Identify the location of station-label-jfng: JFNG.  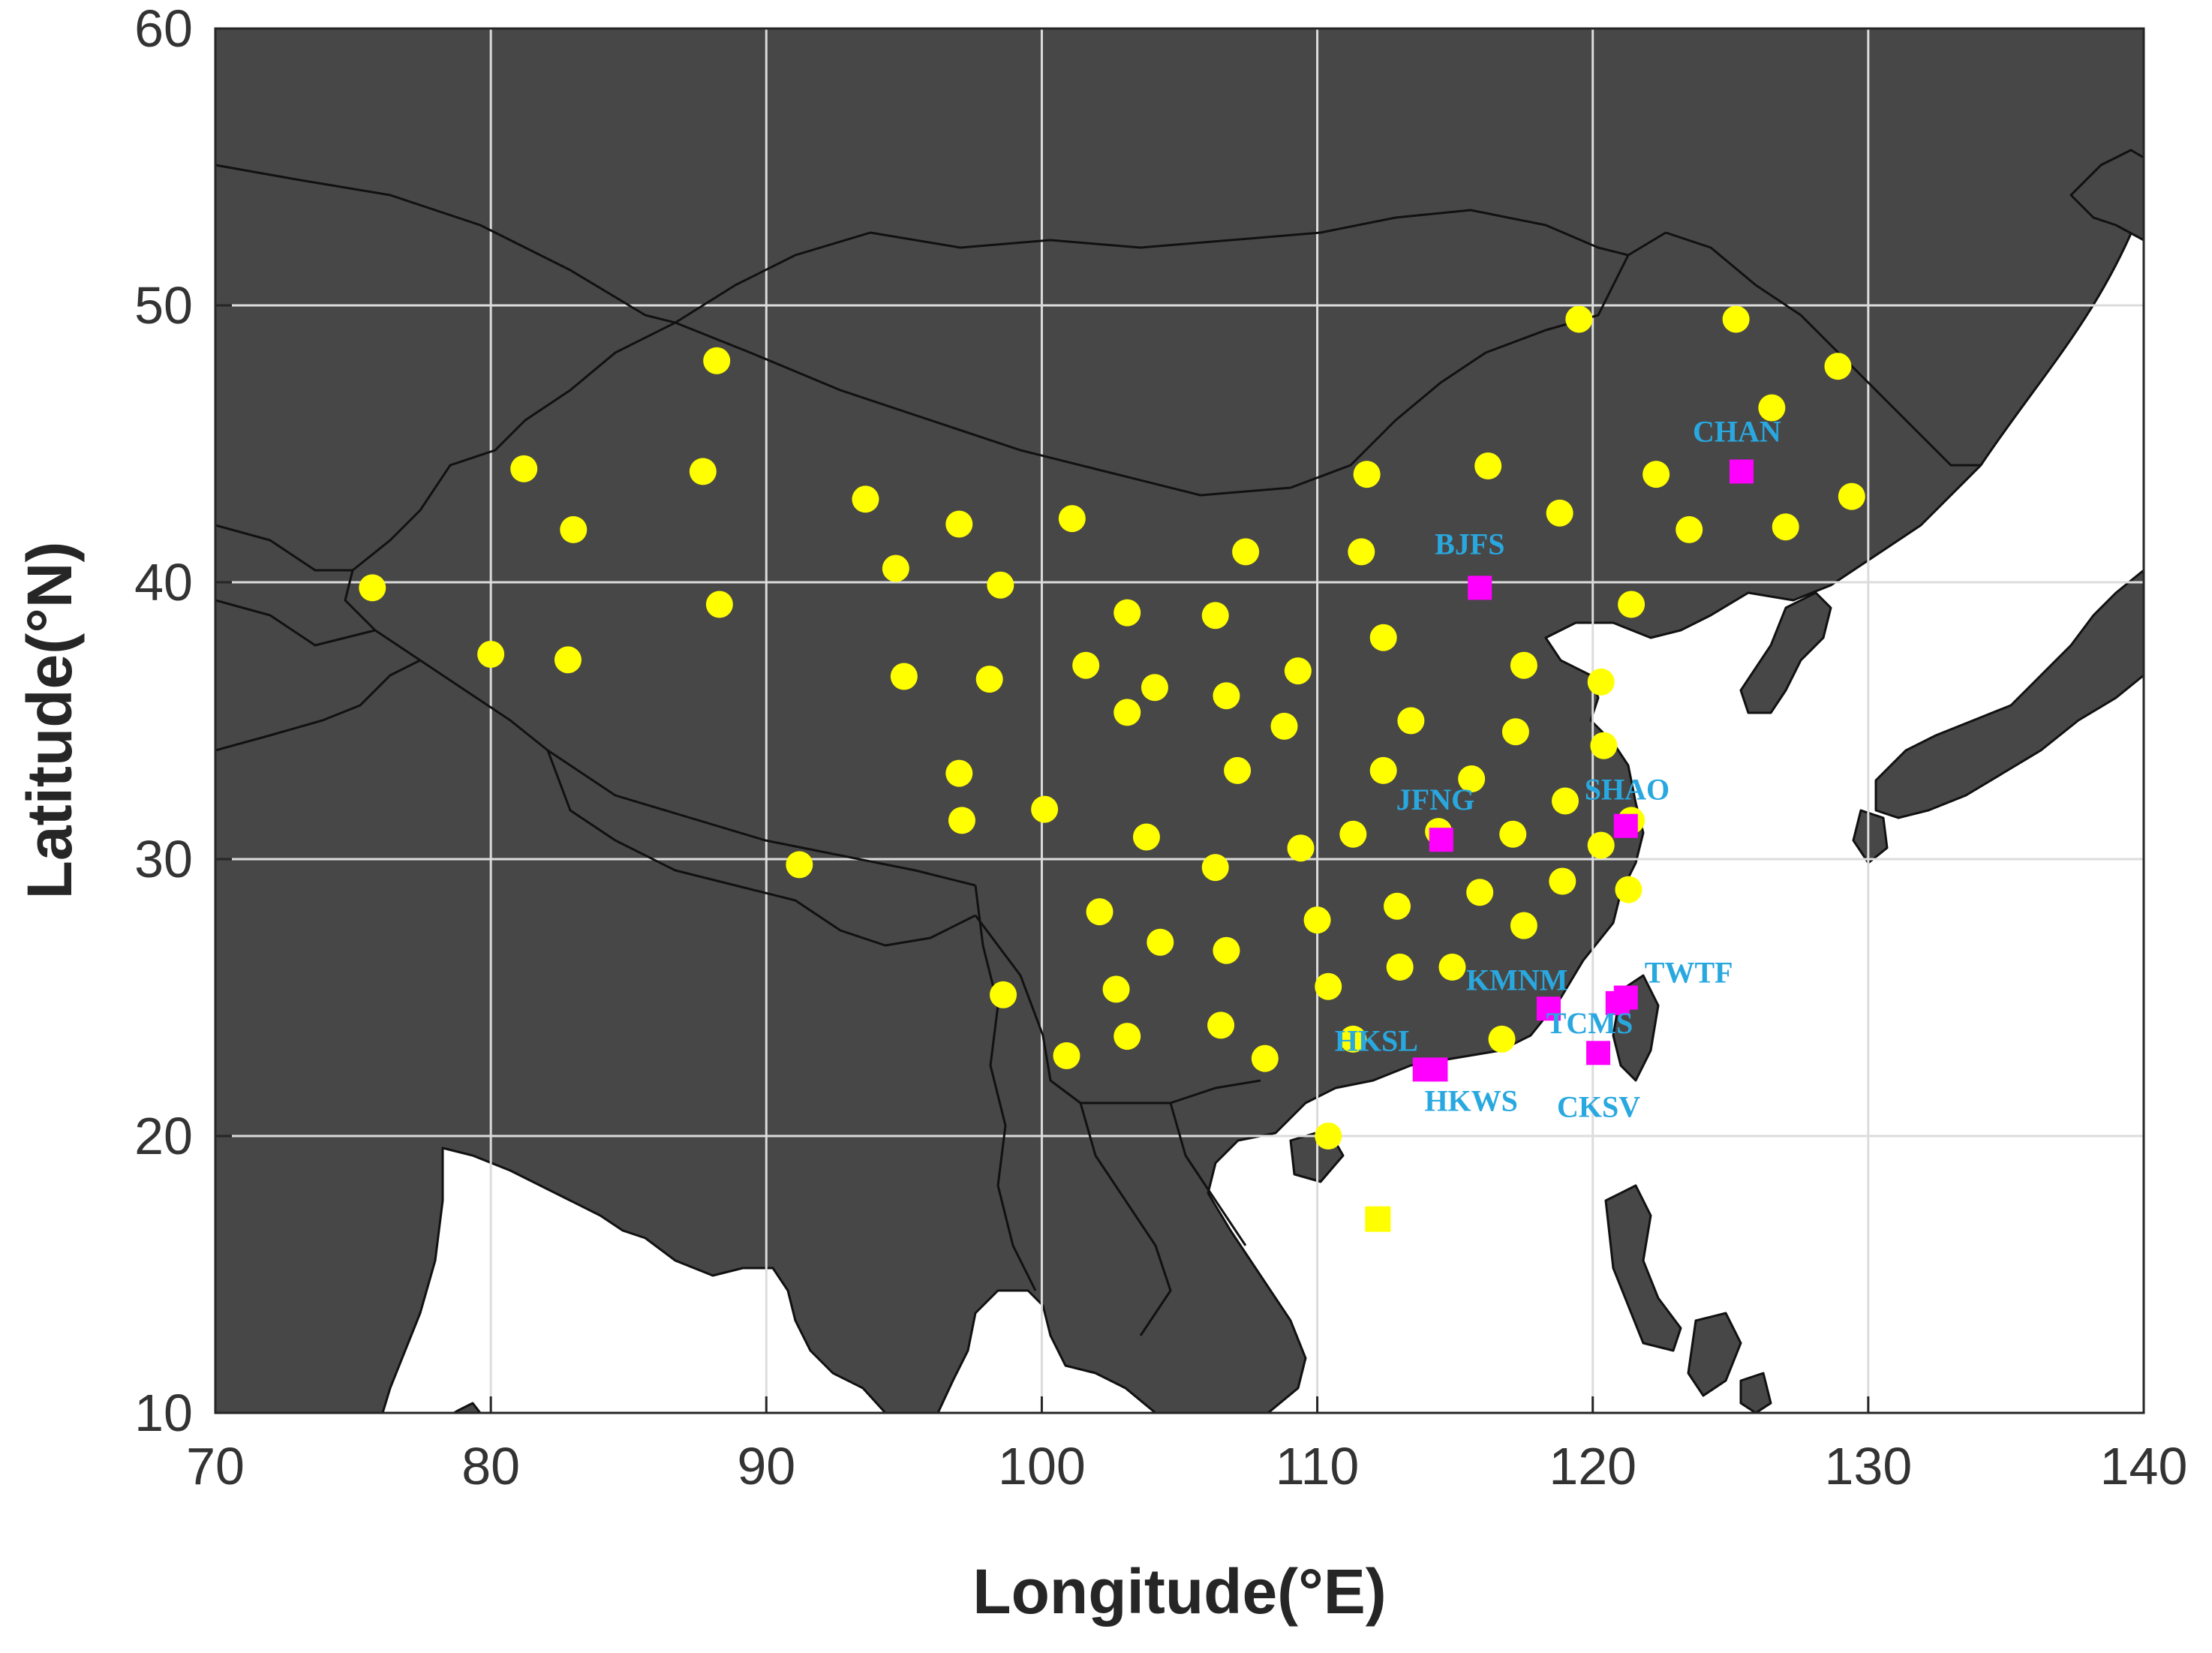
(1435, 799).